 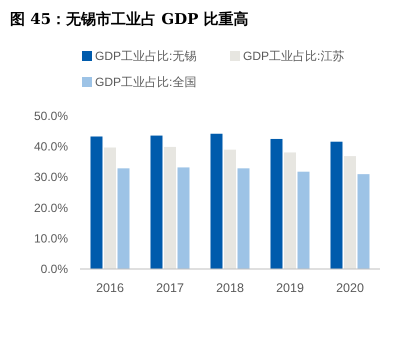 I want to click on y-tick-label: 50.0%, so click(x=51, y=116).